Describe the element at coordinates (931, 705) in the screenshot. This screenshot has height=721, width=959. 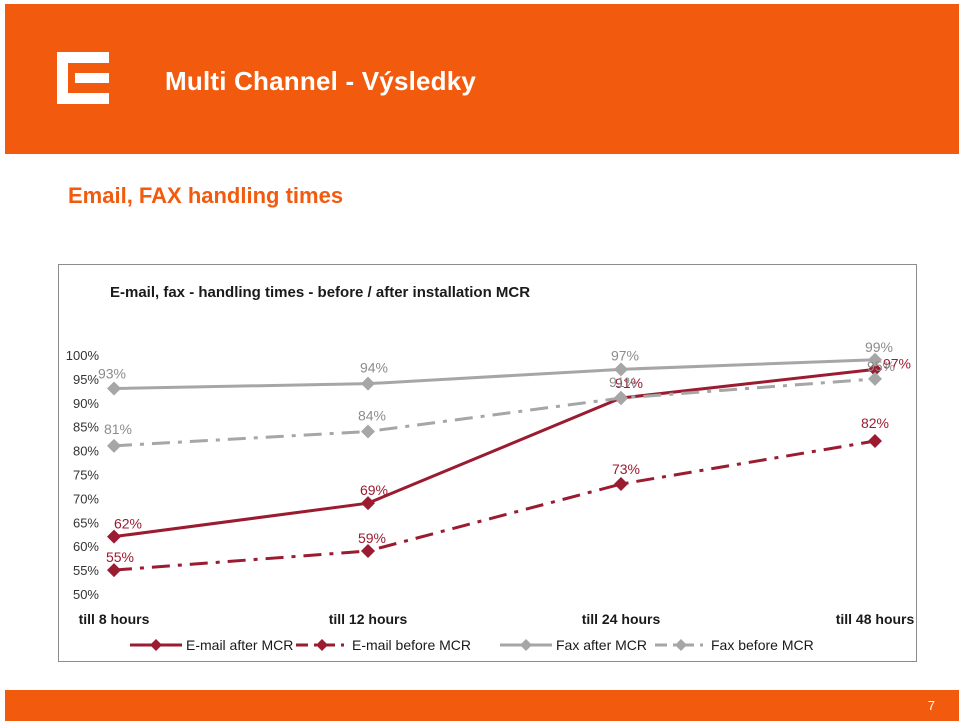
I see `page-number: 7` at that location.